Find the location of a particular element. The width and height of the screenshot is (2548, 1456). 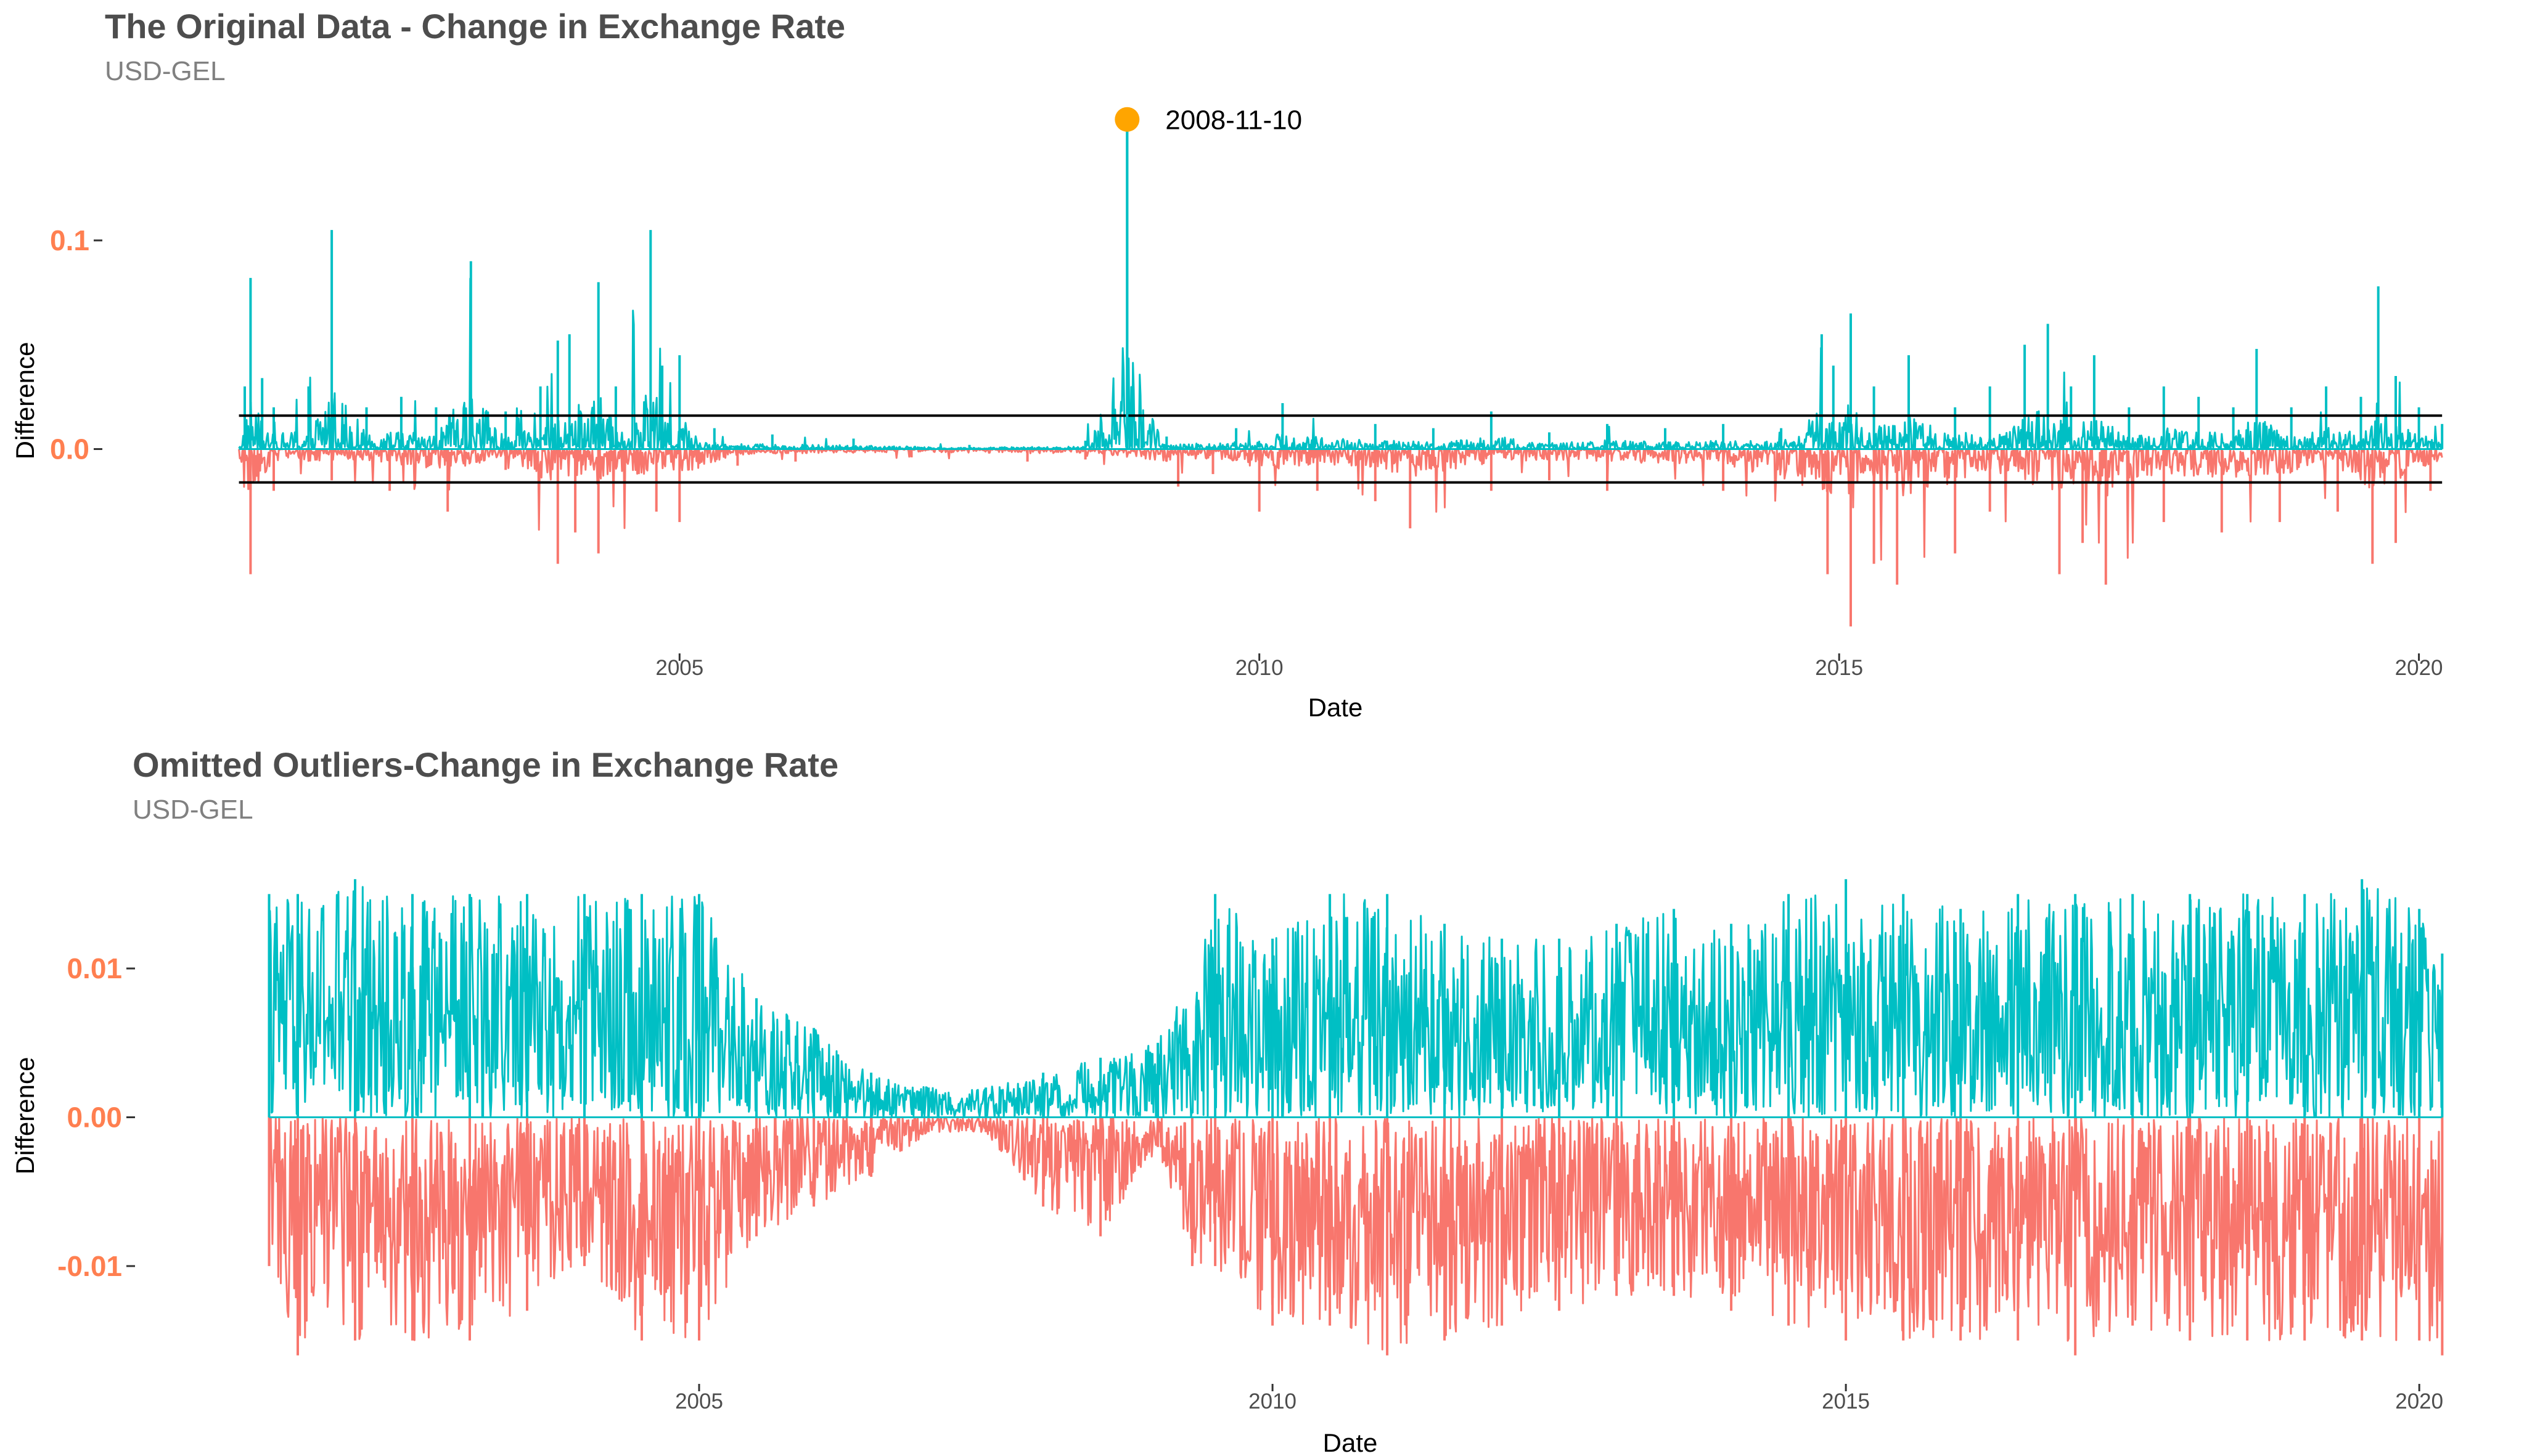

y-tick-label: 0.01 is located at coordinates (94, 968).